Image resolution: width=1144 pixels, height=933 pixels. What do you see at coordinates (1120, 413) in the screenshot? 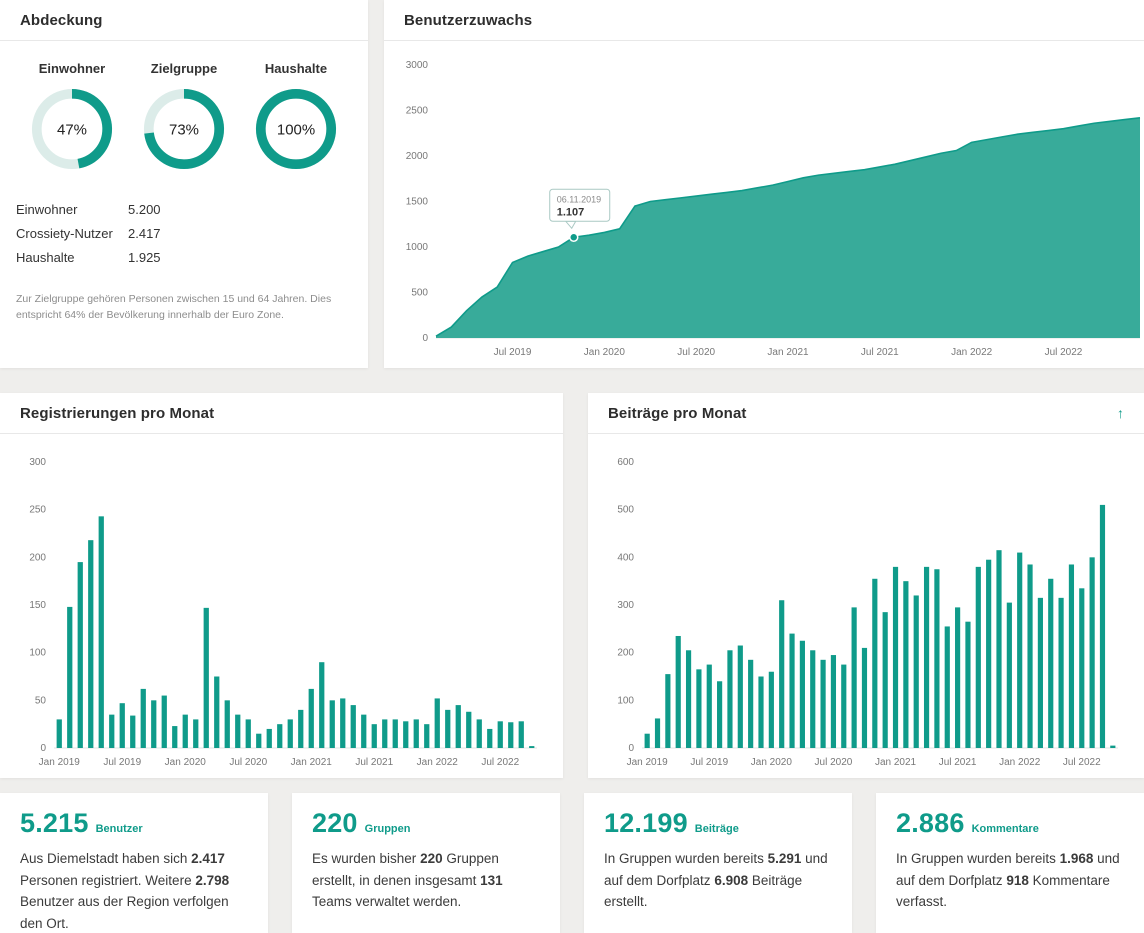
I see `arrow-up-icon: ↑` at bounding box center [1120, 413].